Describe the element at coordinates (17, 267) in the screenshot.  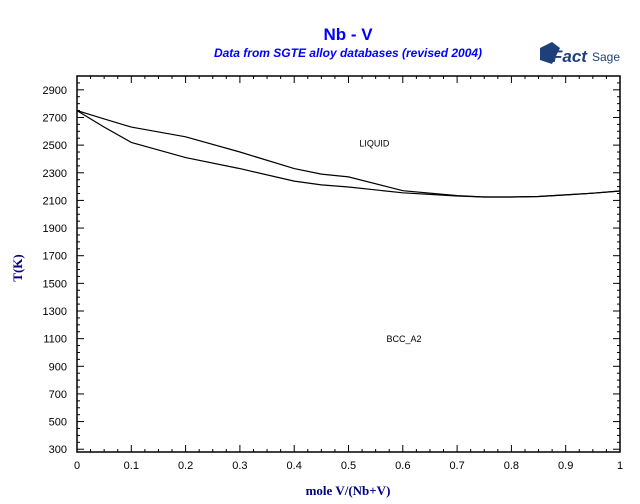
I see `y-axis-label: T(K)` at that location.